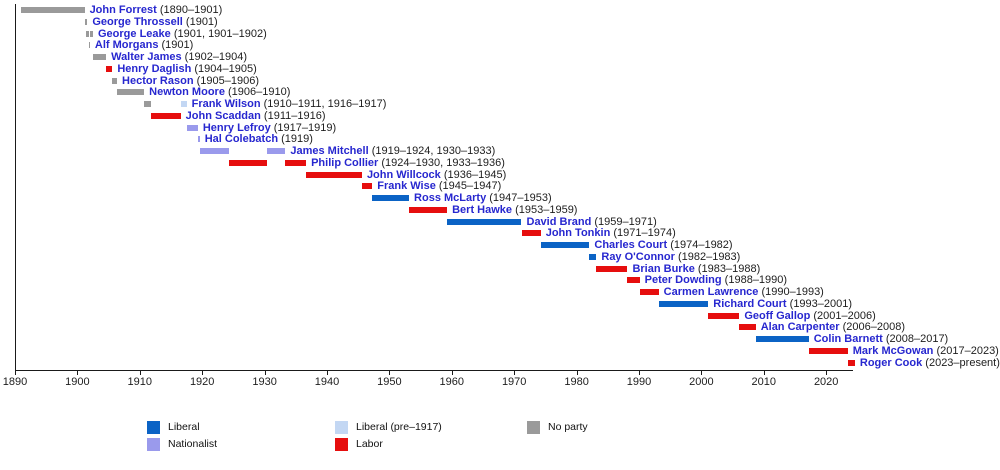 This screenshot has width=1000, height=470. What do you see at coordinates (146, 57) in the screenshot?
I see `premier-name-link: Walter James` at bounding box center [146, 57].